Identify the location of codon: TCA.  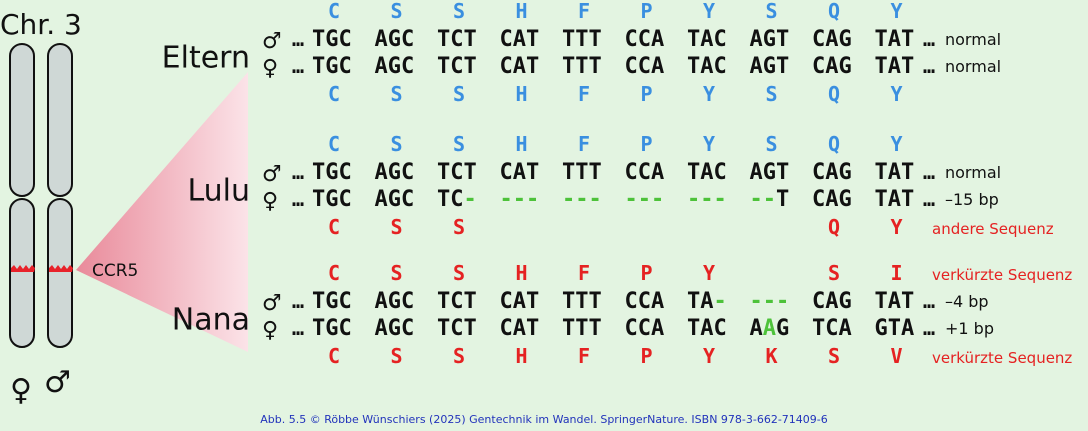
(832, 328).